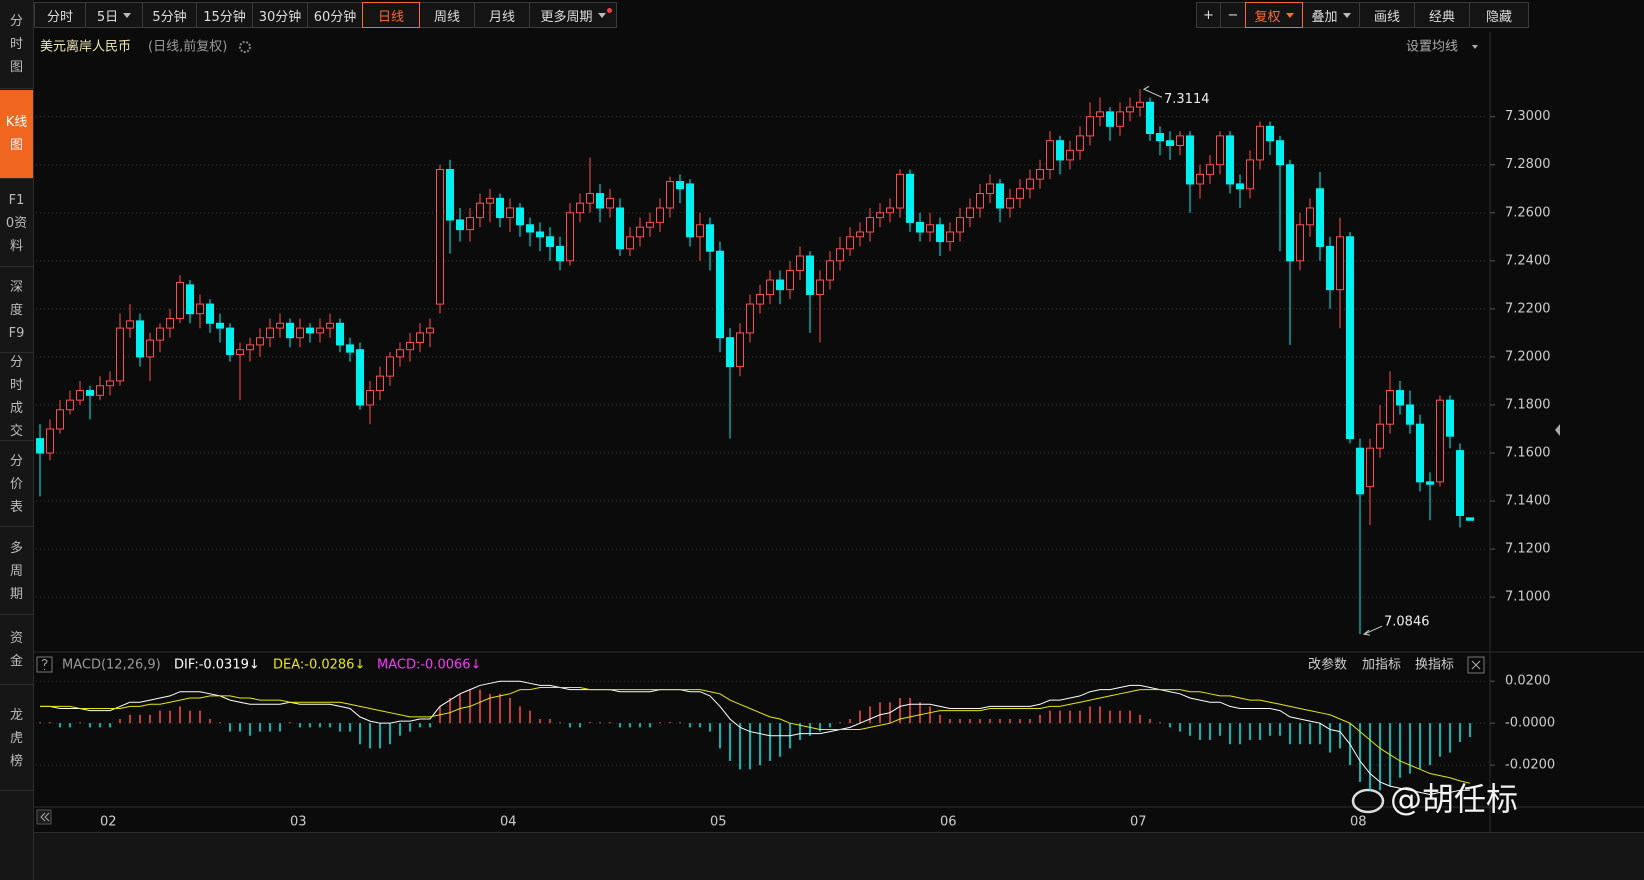 The height and width of the screenshot is (880, 1644). What do you see at coordinates (169, 15) in the screenshot?
I see `period-button: 5分钟` at bounding box center [169, 15].